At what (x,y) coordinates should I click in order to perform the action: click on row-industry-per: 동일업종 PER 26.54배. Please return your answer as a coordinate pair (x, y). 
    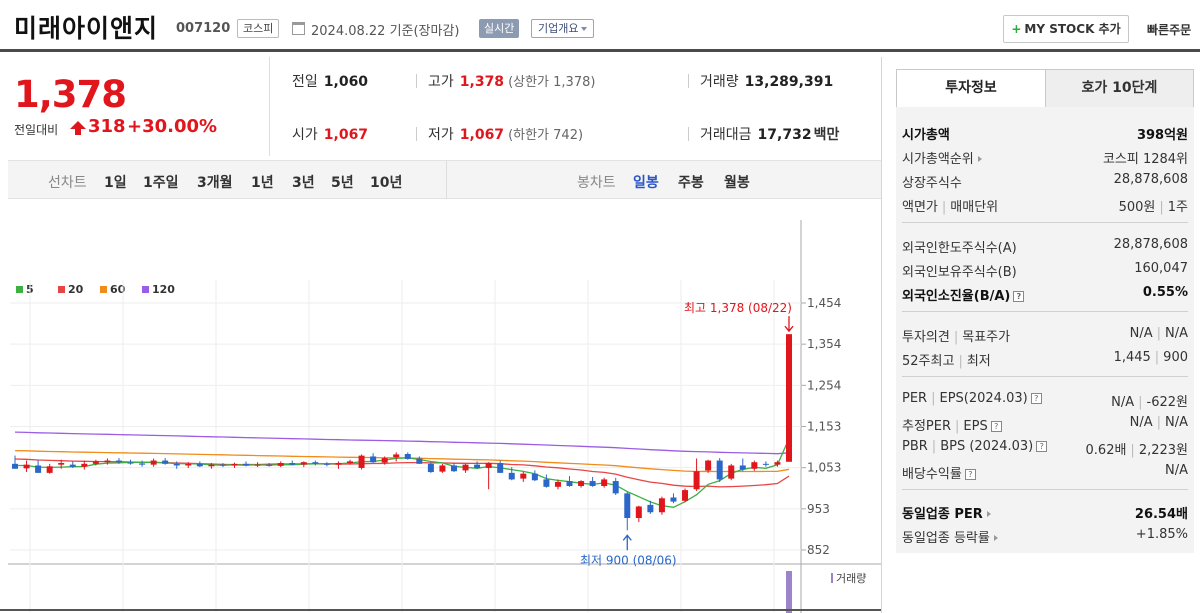
    Looking at the image, I should click on (1045, 514).